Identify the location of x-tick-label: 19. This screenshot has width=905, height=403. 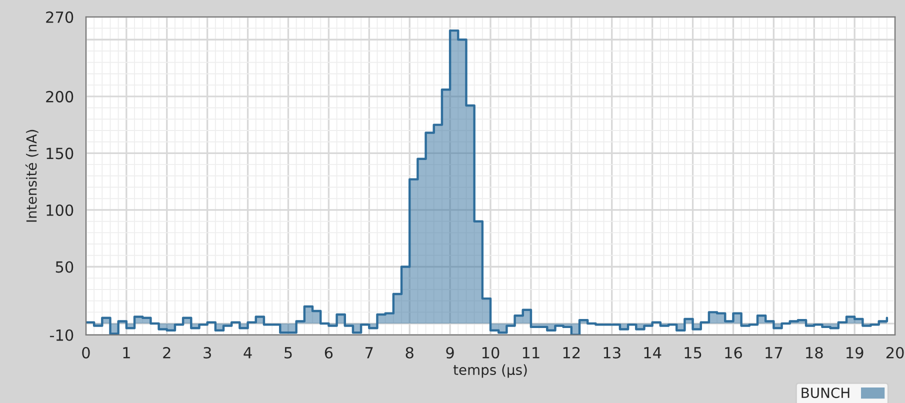
(855, 352).